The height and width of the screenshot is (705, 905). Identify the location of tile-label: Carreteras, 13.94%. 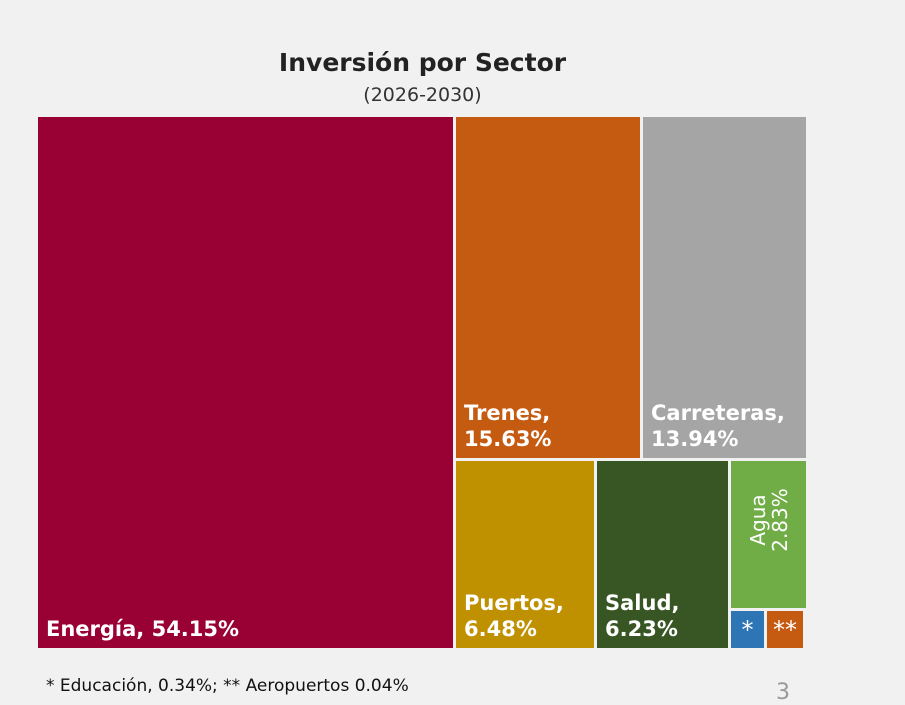
(718, 426).